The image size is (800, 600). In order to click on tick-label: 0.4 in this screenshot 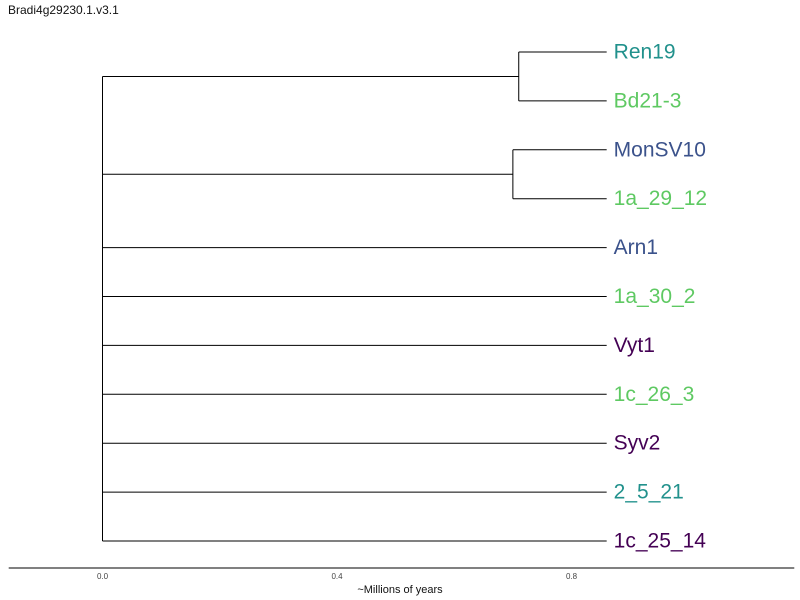, I will do `click(337, 576)`.